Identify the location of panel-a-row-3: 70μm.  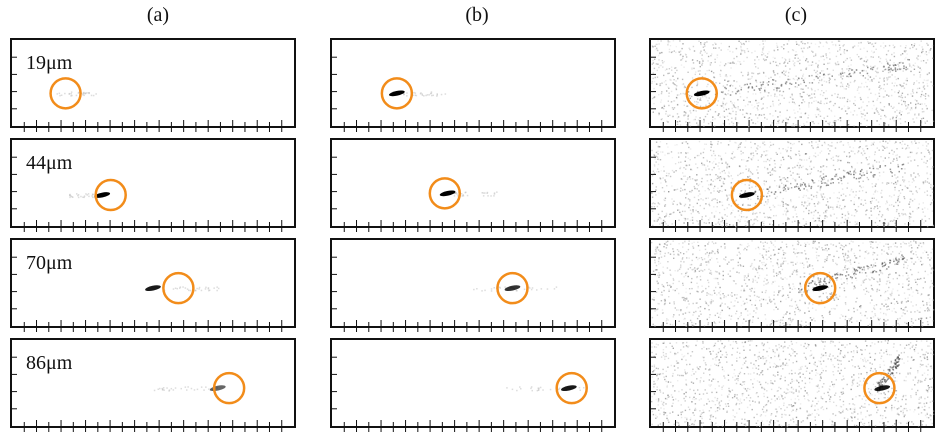
(153, 285).